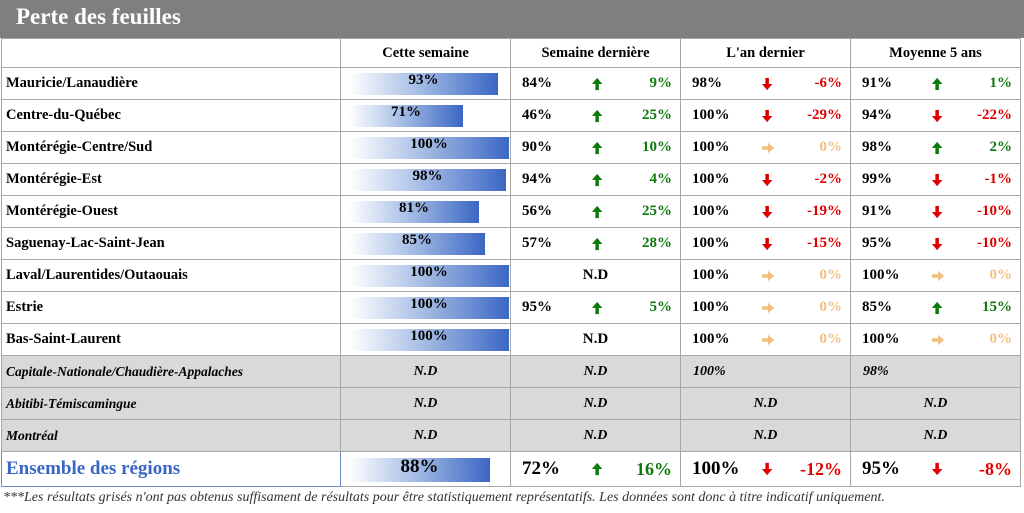  What do you see at coordinates (171, 147) in the screenshot?
I see `region-name: Montérégie-Centre/Sud` at bounding box center [171, 147].